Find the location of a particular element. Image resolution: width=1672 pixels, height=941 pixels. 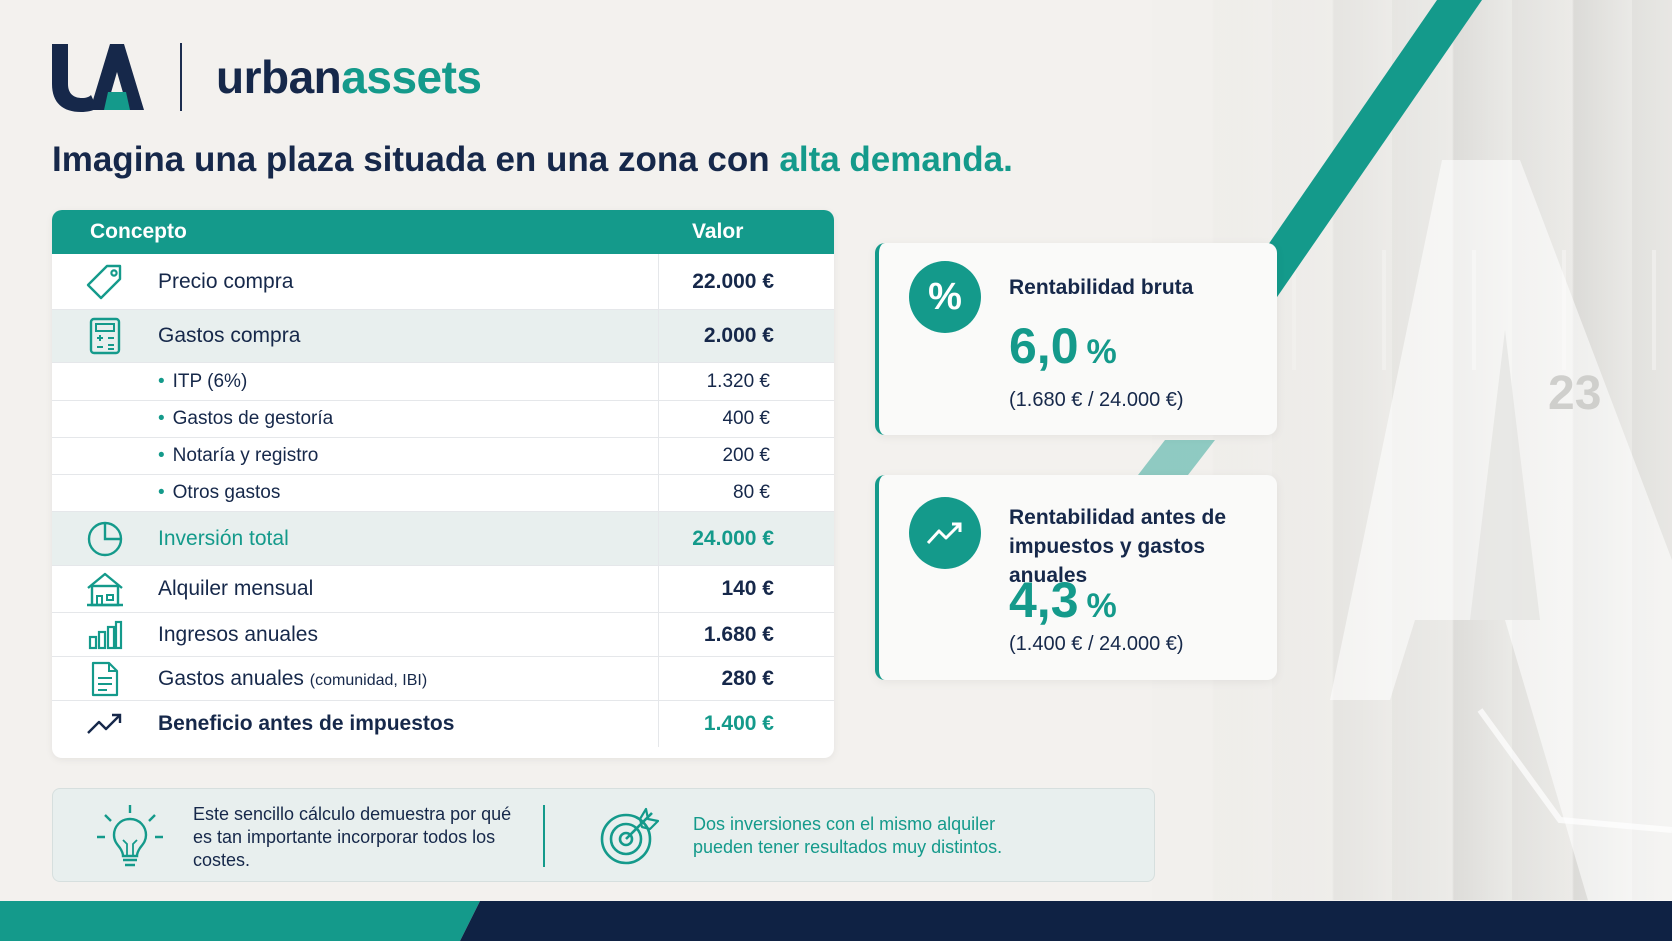

row-label: Beneficio antes de impuestos is located at coordinates (306, 723).